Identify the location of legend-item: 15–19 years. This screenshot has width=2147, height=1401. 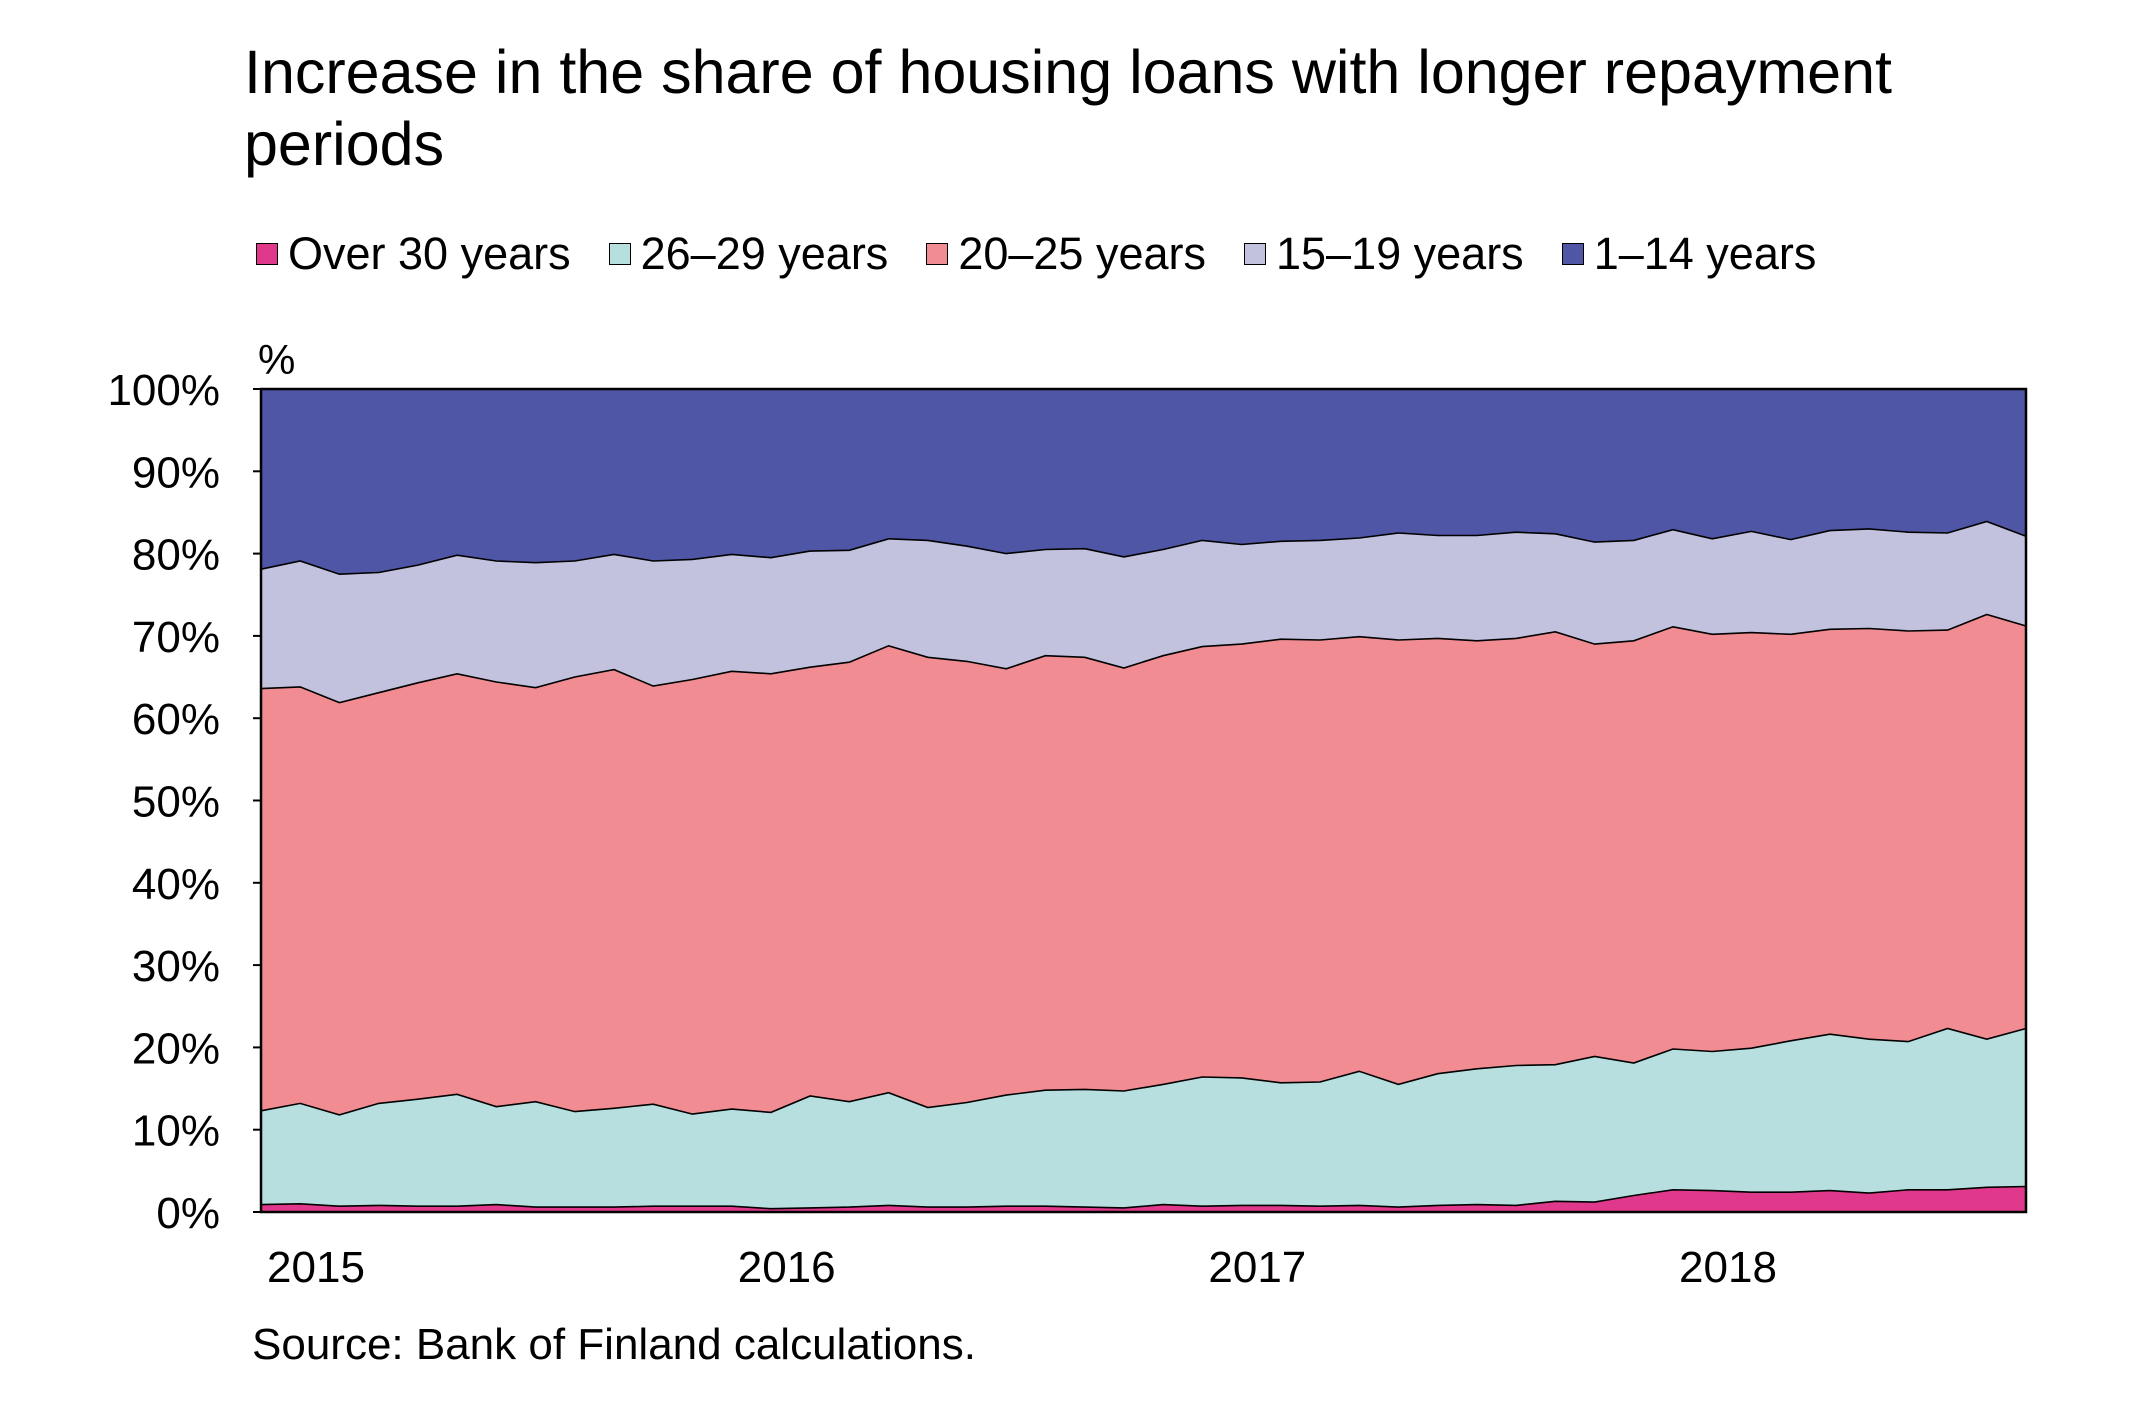
(1384, 254).